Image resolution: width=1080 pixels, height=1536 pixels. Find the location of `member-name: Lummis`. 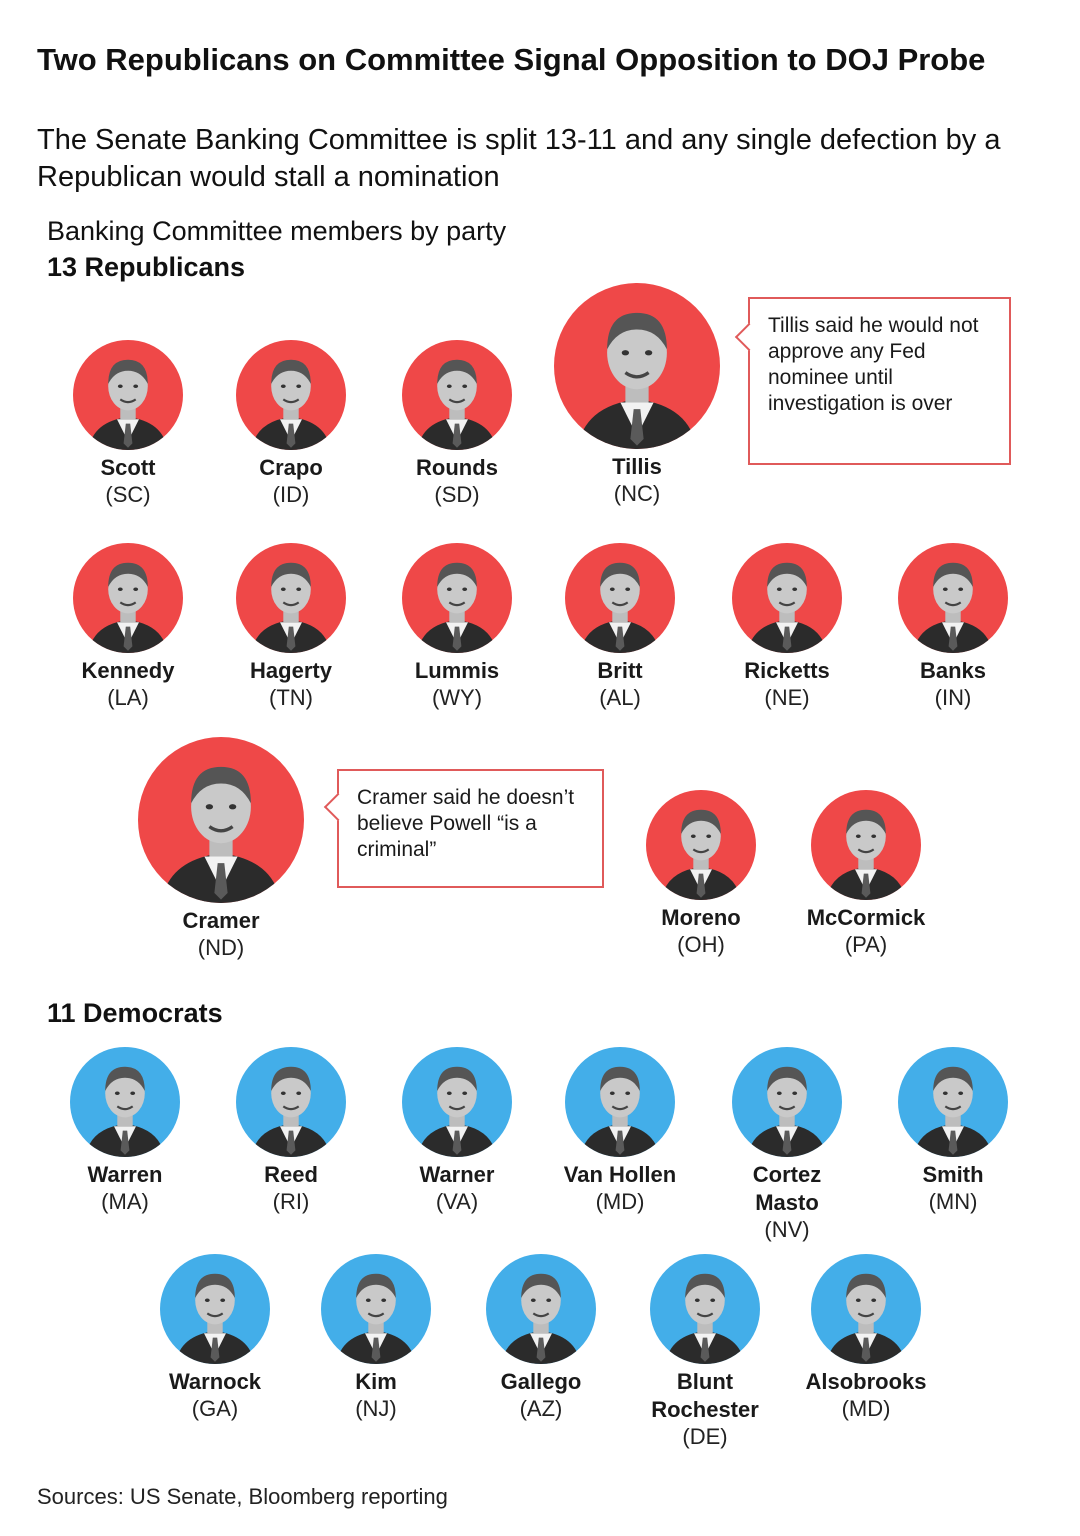

member-name: Lummis is located at coordinates (457, 670).